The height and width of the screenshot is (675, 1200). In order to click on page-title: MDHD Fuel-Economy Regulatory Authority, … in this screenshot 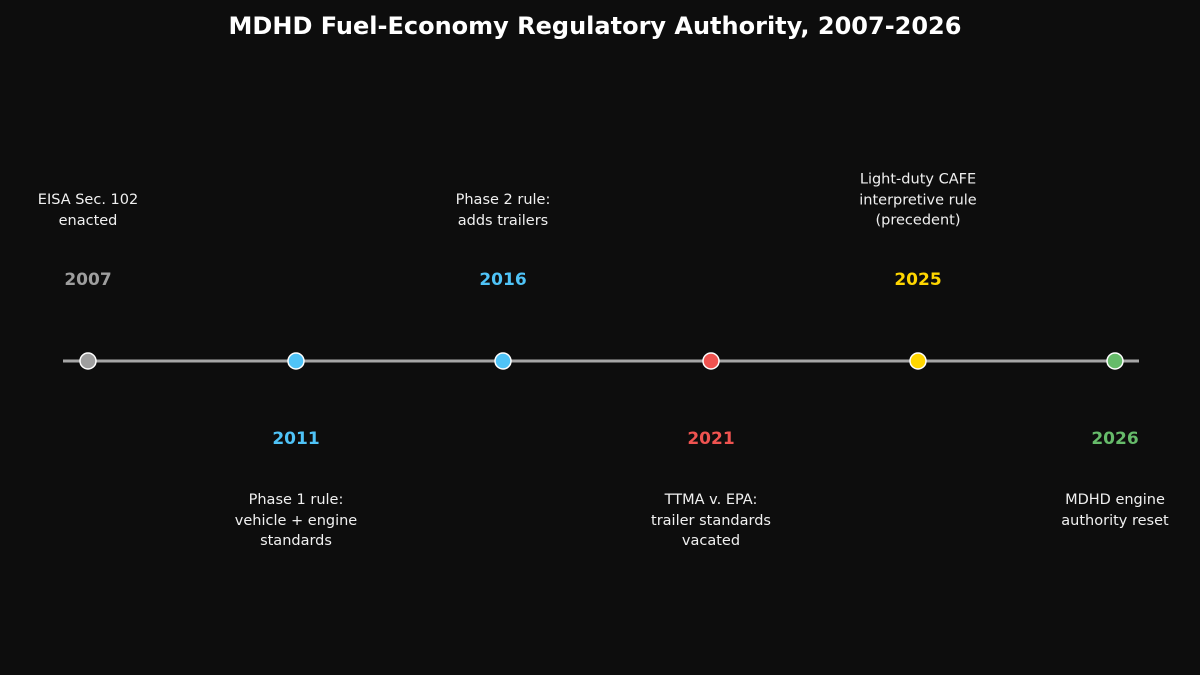, I will do `click(595, 26)`.